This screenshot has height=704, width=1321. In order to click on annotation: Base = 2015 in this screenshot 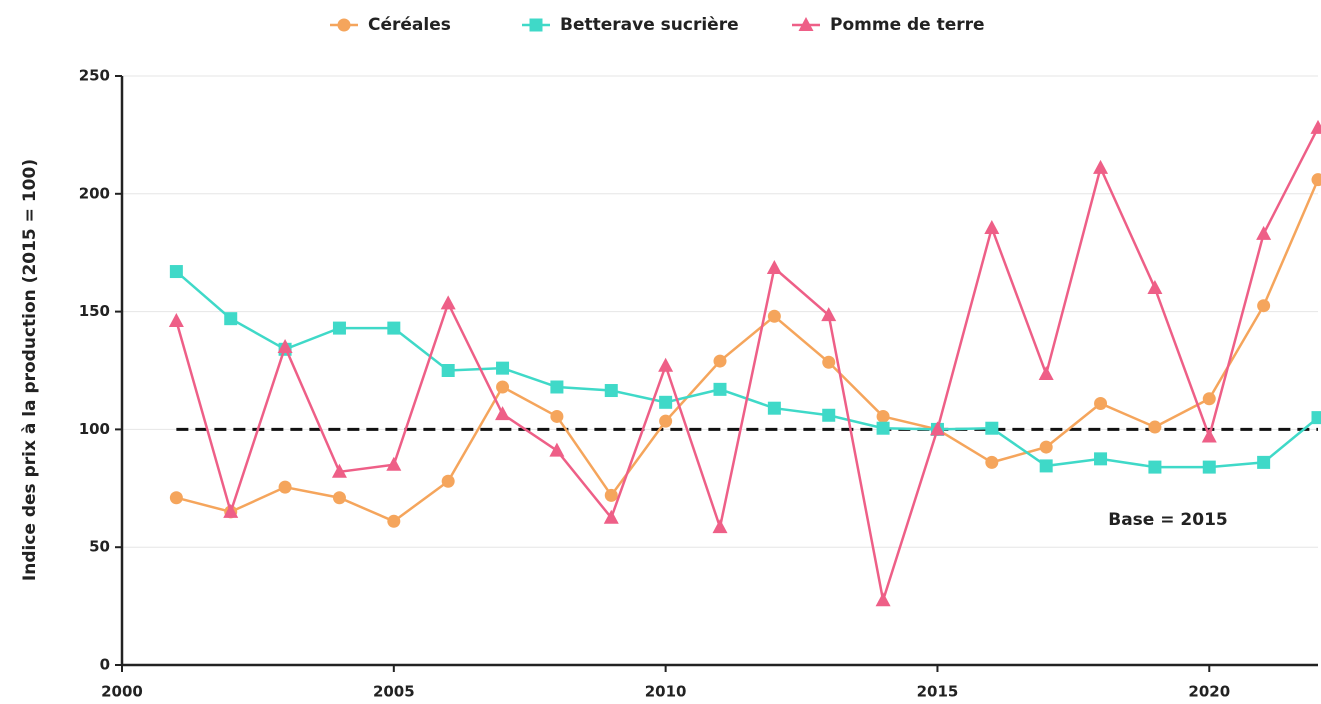, I will do `click(1167, 520)`.